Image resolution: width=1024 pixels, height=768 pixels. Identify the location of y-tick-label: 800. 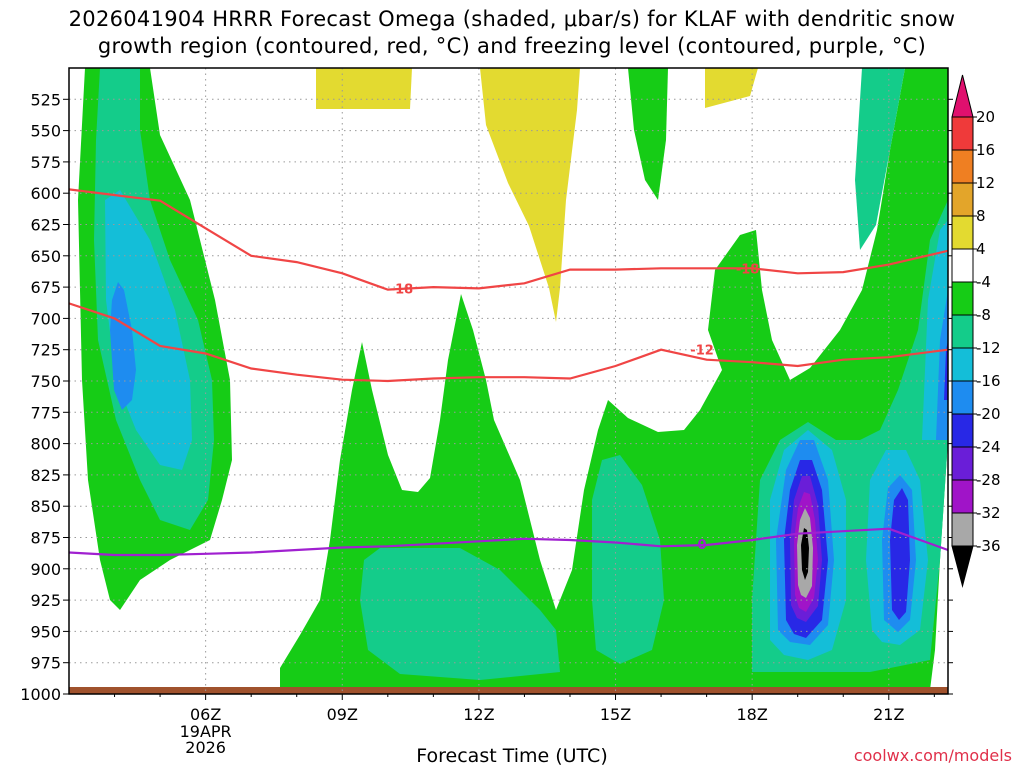
(45, 444).